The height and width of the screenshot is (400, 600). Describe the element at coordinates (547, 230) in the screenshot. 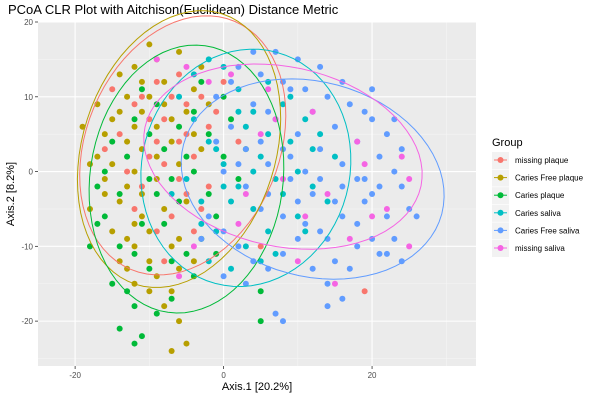

I see `legend-label-caries-free-saliva: Caries Free saliva` at that location.